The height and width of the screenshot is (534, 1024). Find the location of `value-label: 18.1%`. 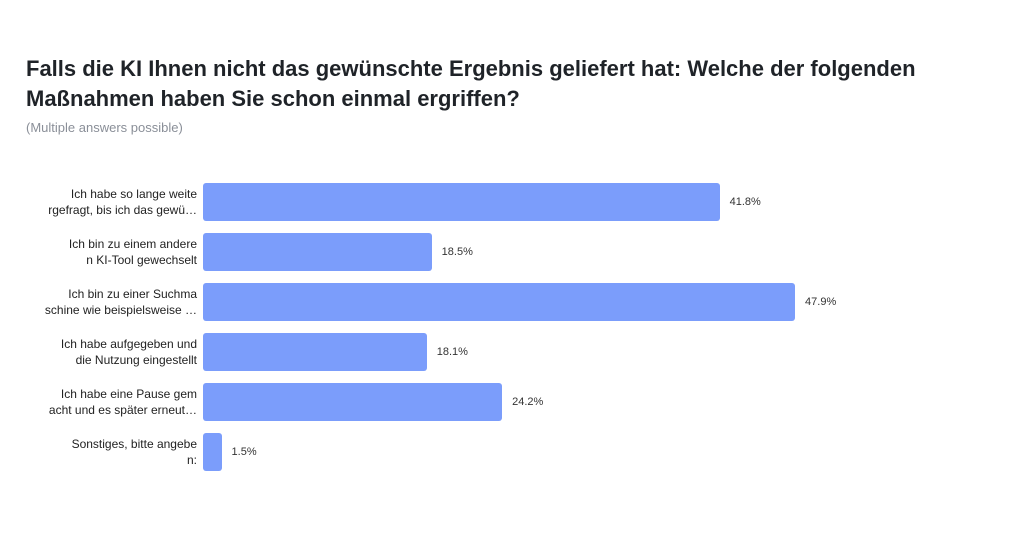

value-label: 18.1% is located at coordinates (452, 352).